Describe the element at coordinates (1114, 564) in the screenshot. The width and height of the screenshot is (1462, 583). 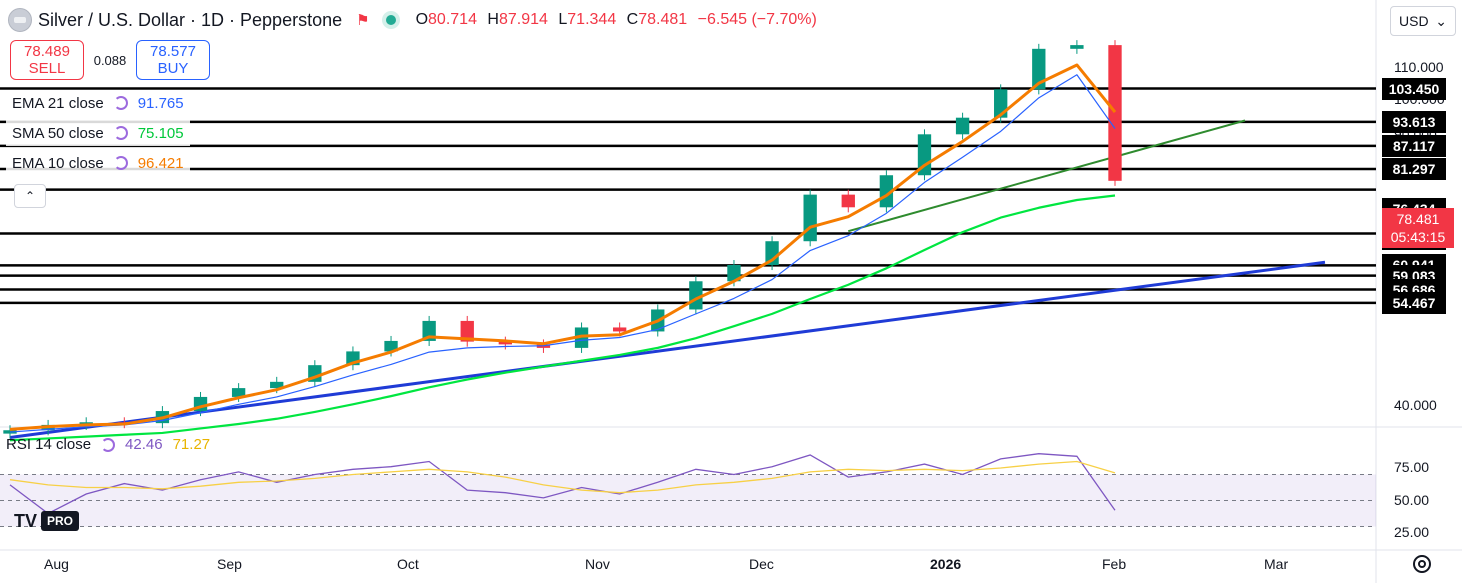
I see `time-axis-label: Feb` at that location.